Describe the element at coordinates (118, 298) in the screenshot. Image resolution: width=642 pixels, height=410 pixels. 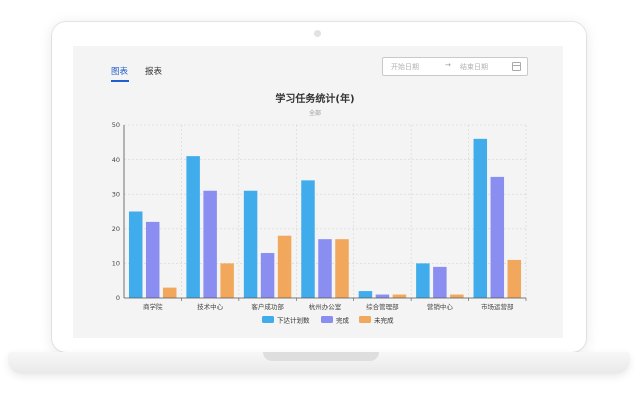
I see `y-tick-label: 0` at that location.